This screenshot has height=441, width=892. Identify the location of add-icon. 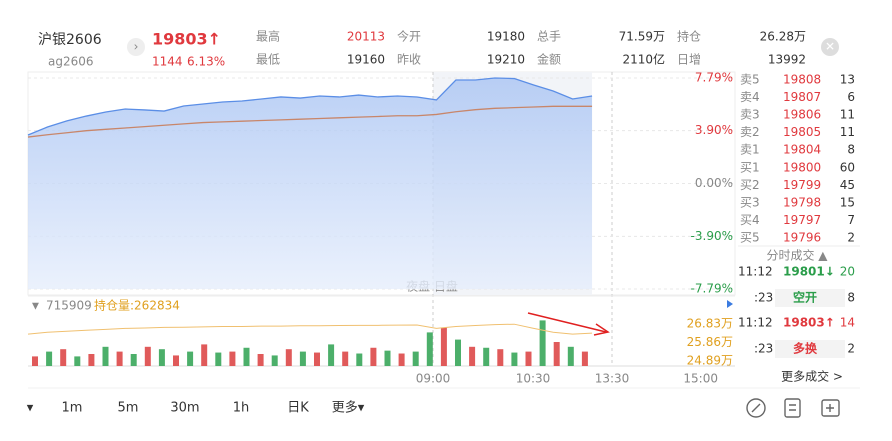
(830, 408).